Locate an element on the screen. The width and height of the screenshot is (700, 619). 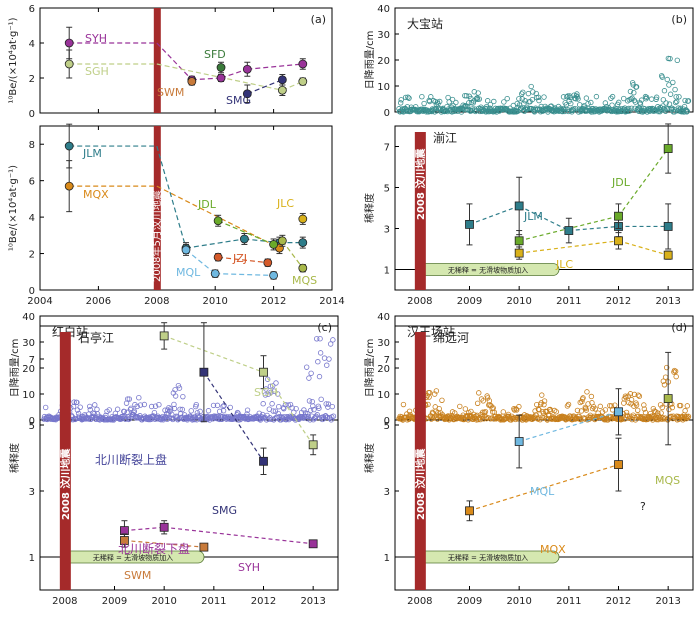
x-tick-label: 2010 is located at coordinates (518, 301).